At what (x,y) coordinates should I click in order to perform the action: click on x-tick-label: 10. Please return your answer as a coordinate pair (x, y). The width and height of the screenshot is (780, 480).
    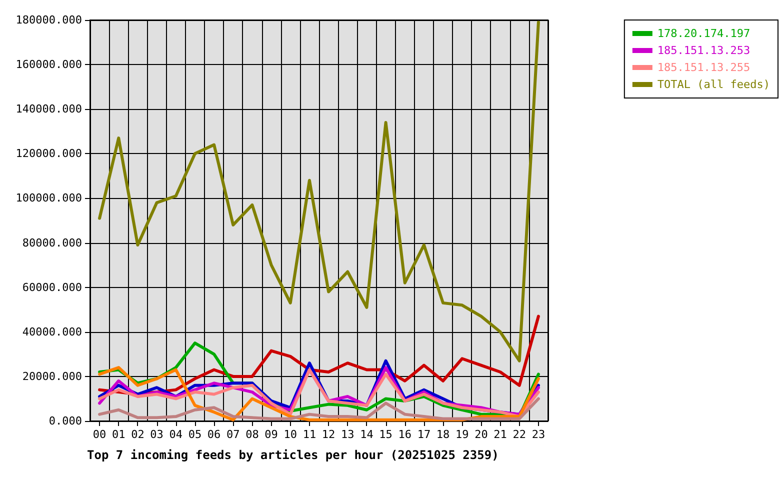
    Looking at the image, I should click on (290, 434).